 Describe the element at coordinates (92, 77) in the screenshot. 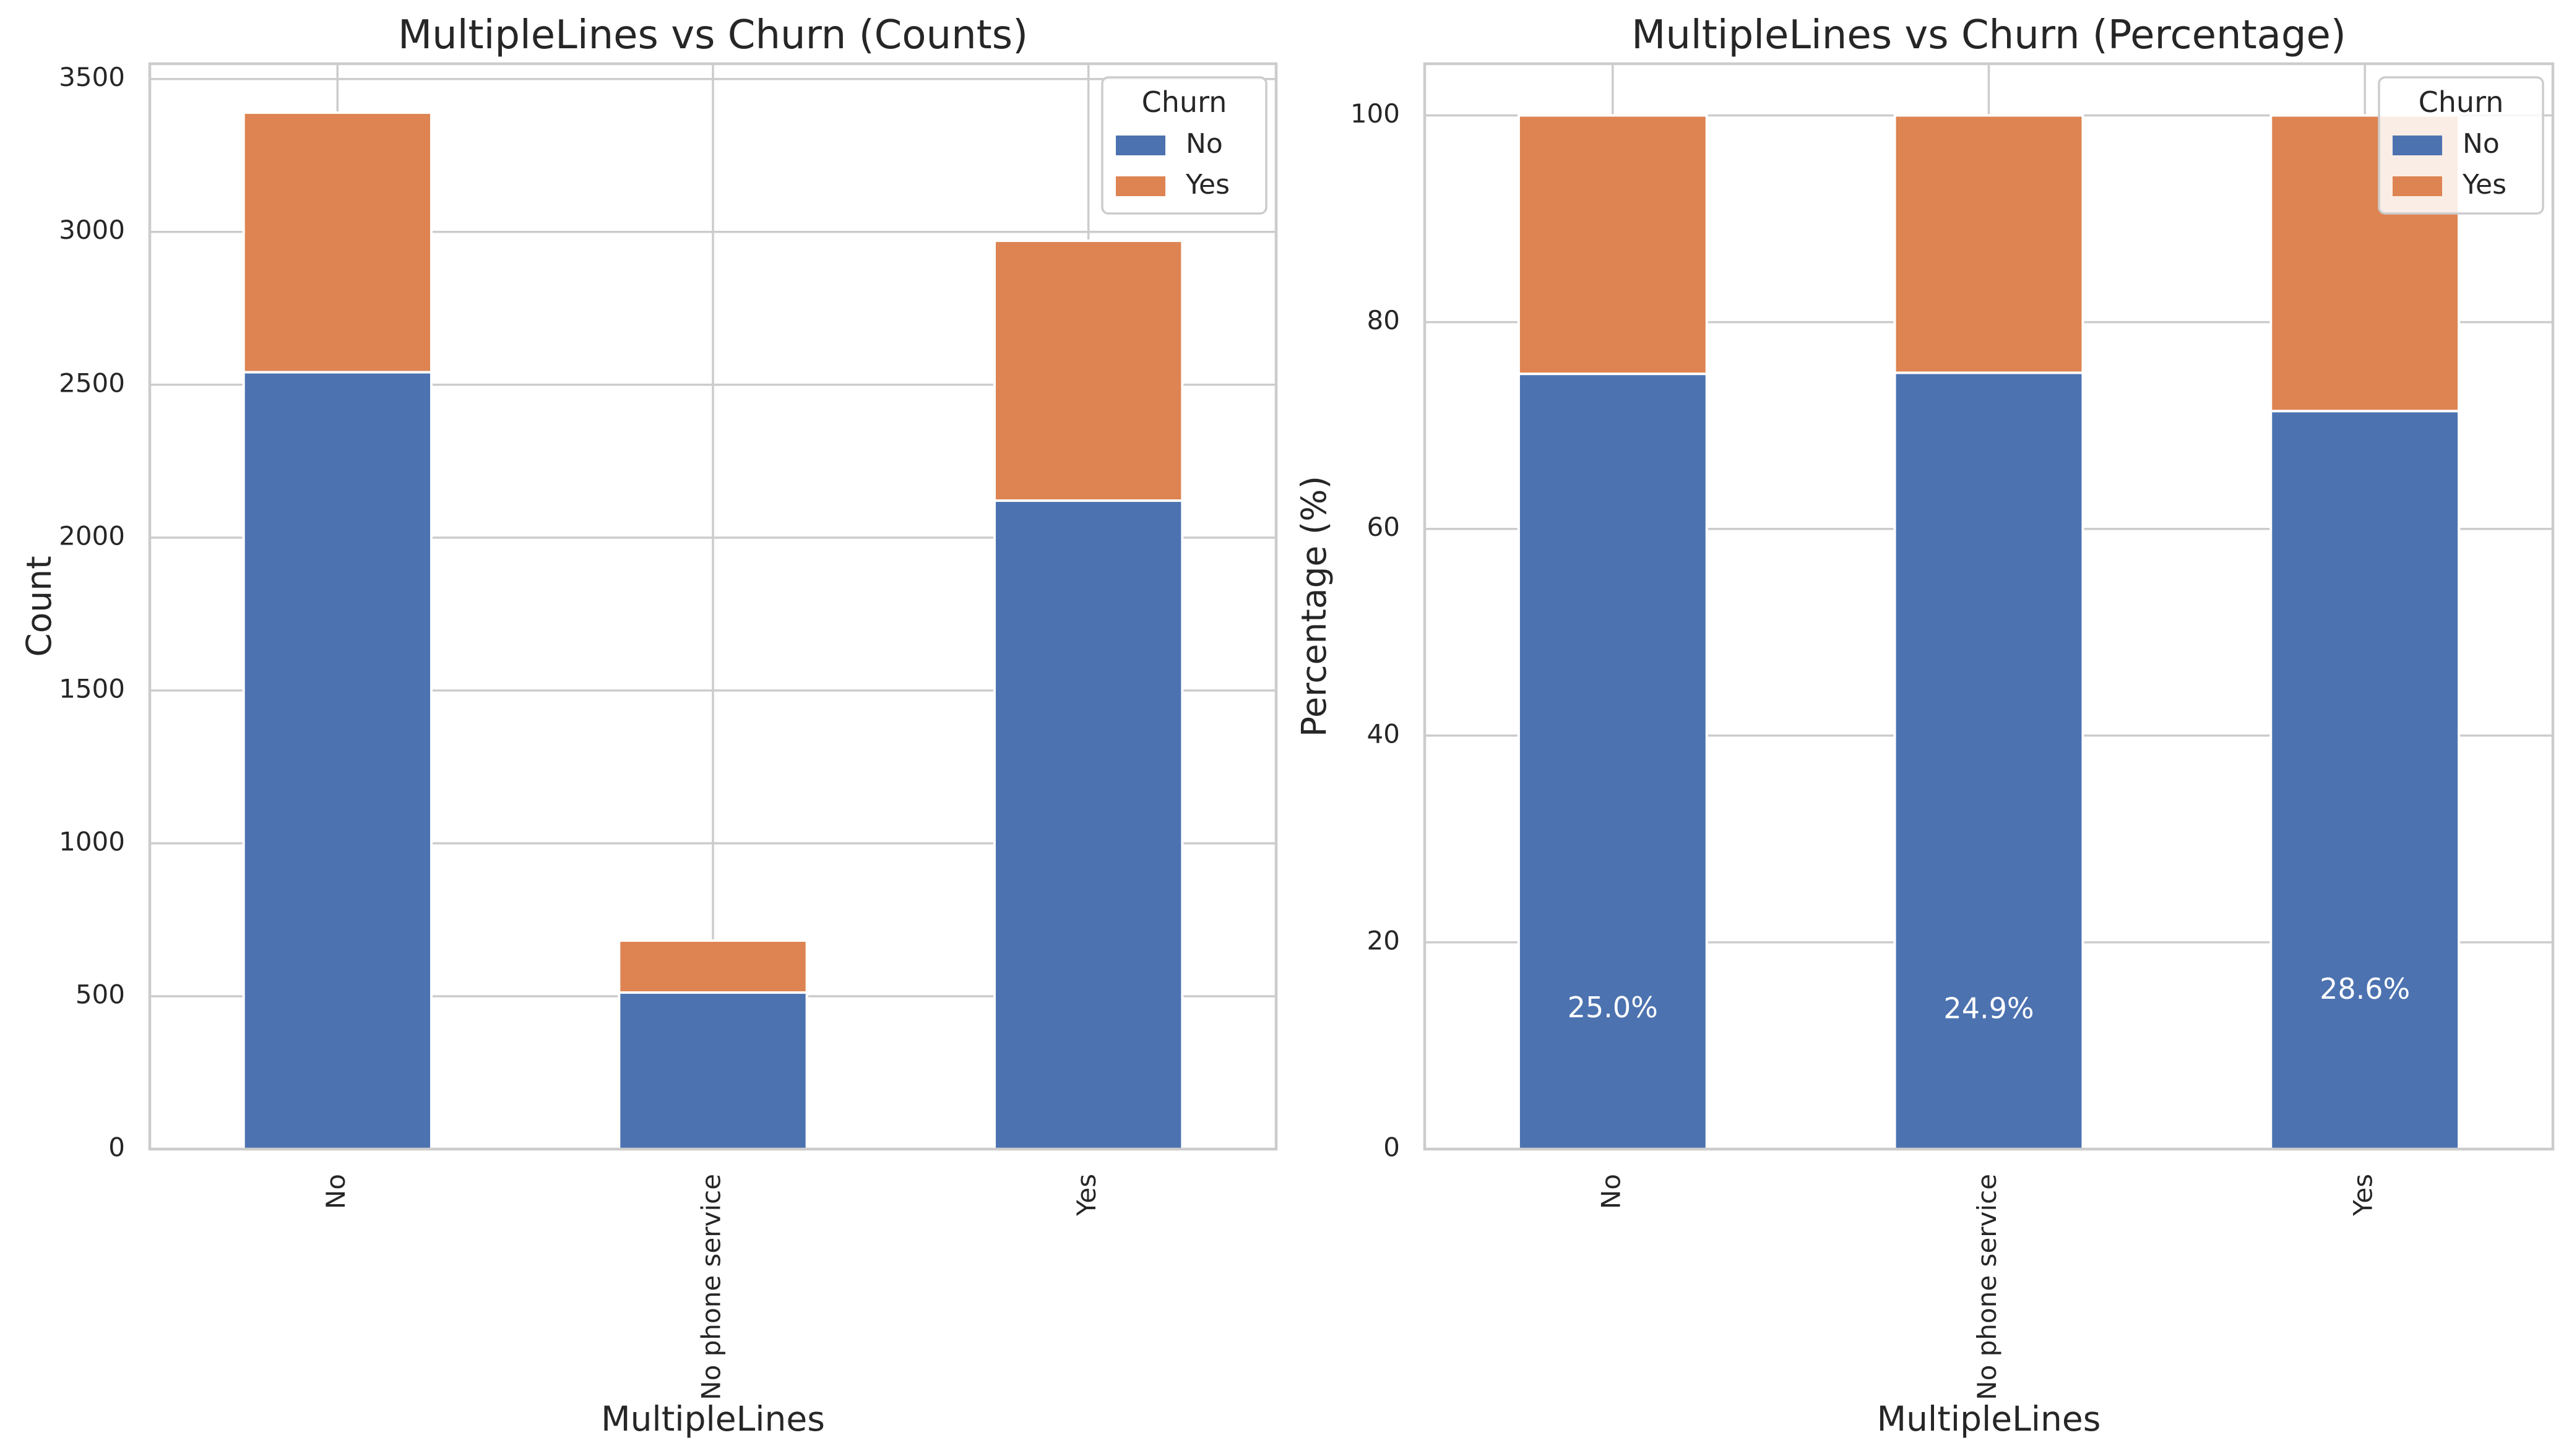

I see `counts-y-tick-label: 3500` at that location.